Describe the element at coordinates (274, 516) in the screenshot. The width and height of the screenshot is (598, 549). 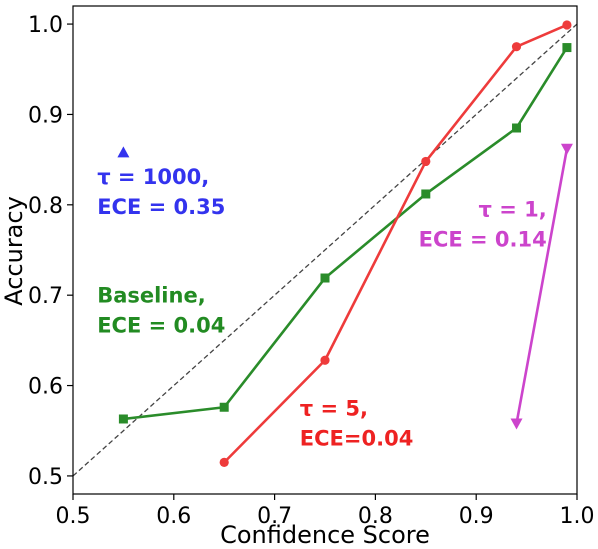
I see `x-tick-label: 0.7` at that location.